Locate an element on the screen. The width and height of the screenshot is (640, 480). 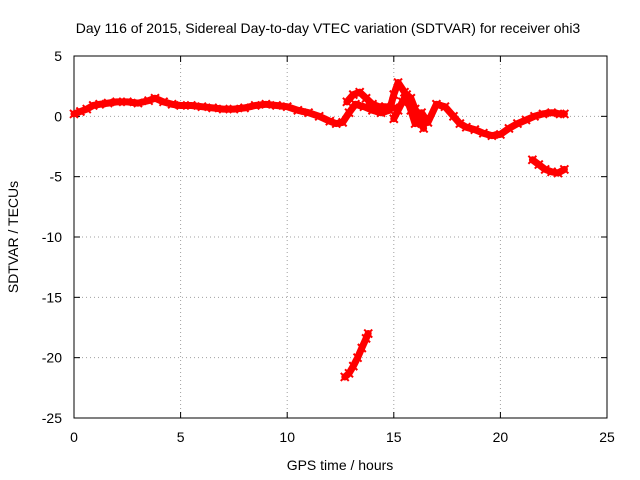
series-trace is located at coordinates (319, 109).